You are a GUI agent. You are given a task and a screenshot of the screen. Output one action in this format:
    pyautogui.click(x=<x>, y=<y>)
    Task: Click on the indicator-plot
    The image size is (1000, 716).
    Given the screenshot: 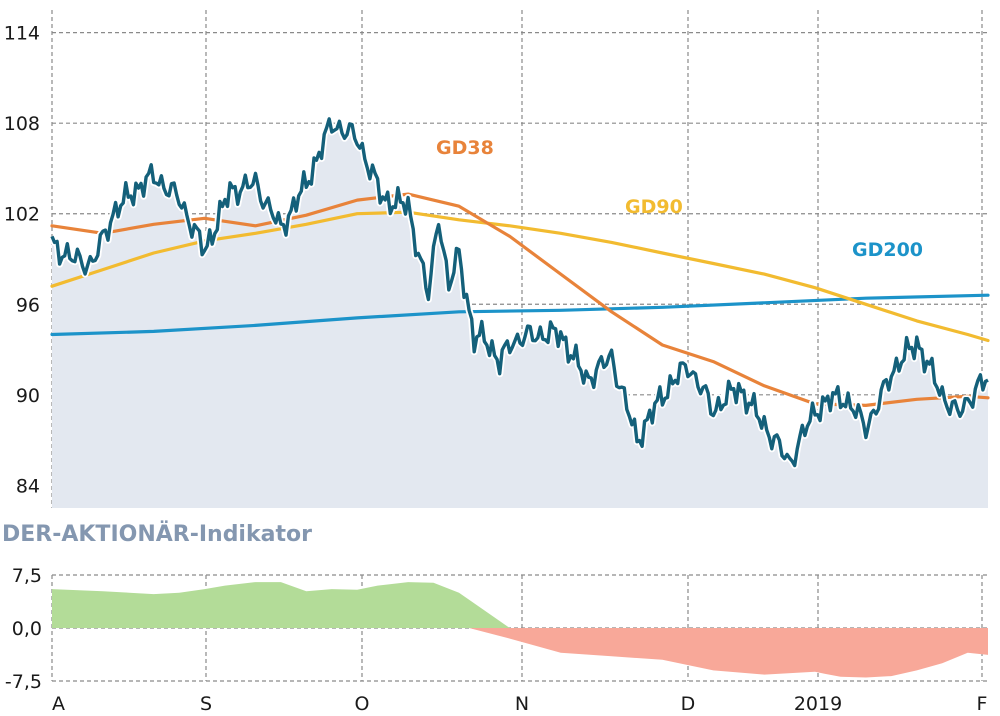 What is the action you would take?
    pyautogui.click(x=520, y=630)
    